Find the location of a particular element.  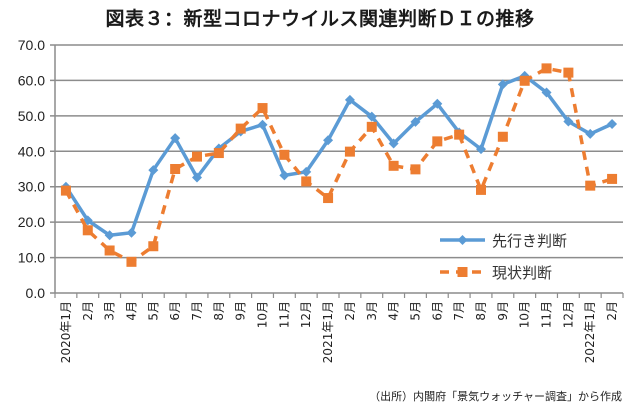

x-tick-label: 2021年1月 is located at coordinates (328, 332).